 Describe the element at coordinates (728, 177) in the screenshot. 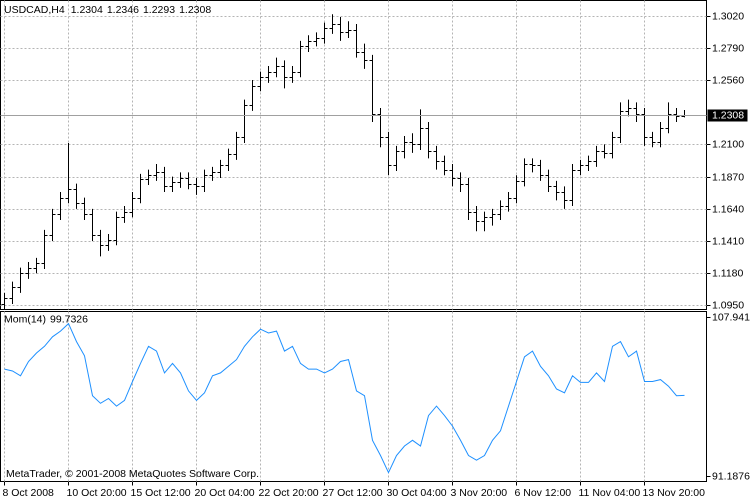

I see `y-tick-label: 1.1870` at that location.